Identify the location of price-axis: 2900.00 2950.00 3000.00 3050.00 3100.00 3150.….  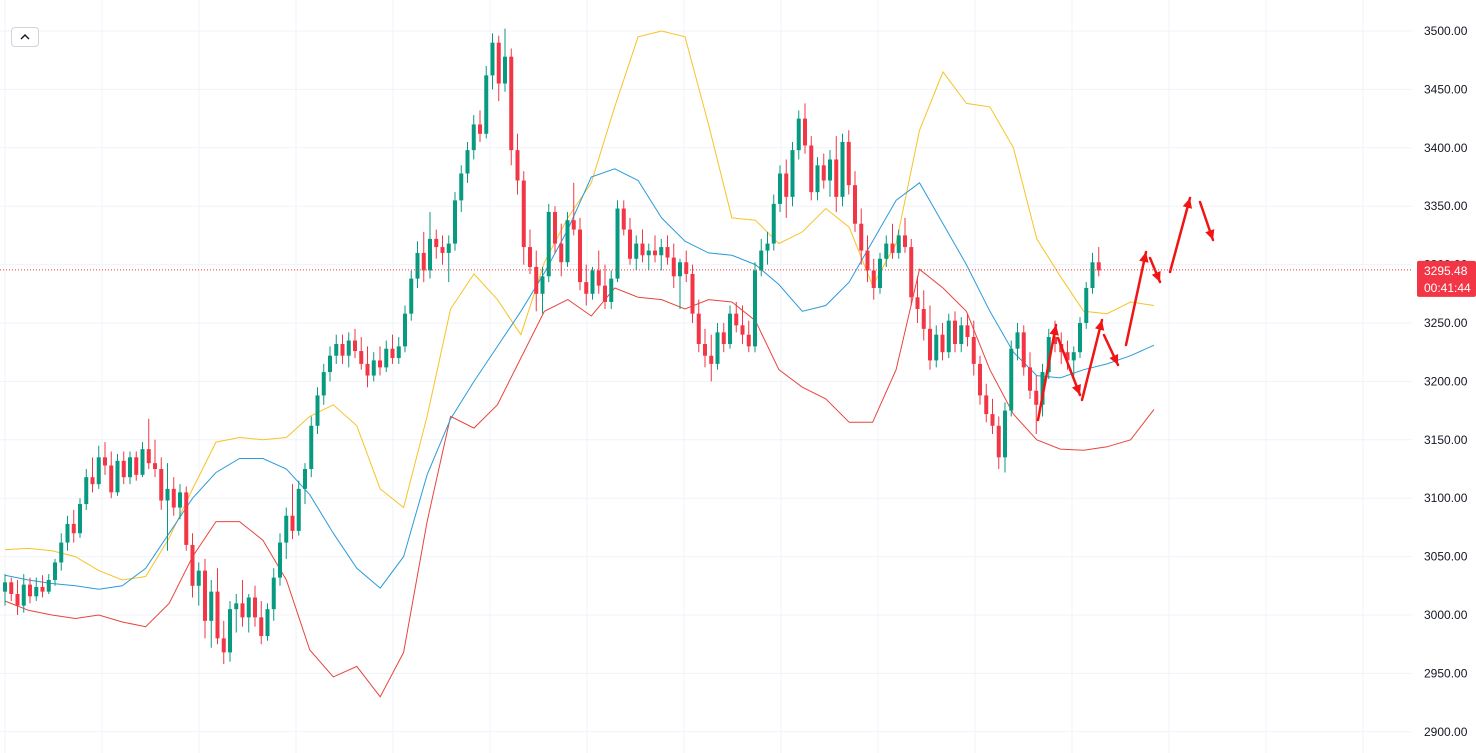
(1446, 381).